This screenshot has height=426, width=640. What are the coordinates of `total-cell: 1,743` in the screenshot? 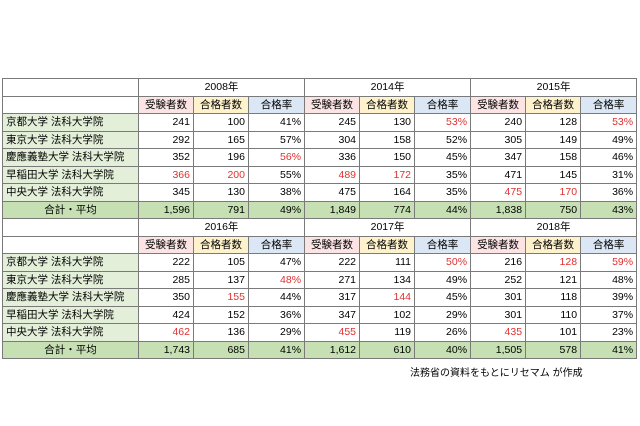 It's located at (166, 349).